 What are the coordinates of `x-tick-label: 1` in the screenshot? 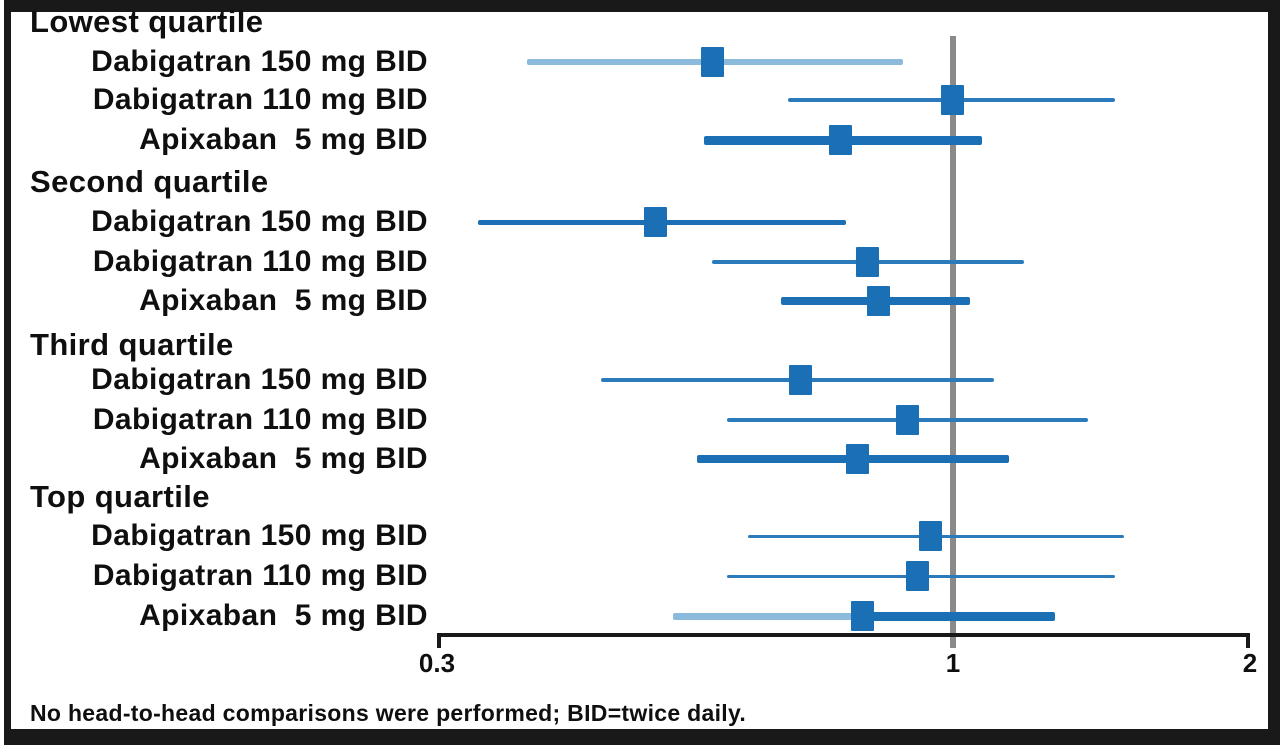 It's located at (953, 663).